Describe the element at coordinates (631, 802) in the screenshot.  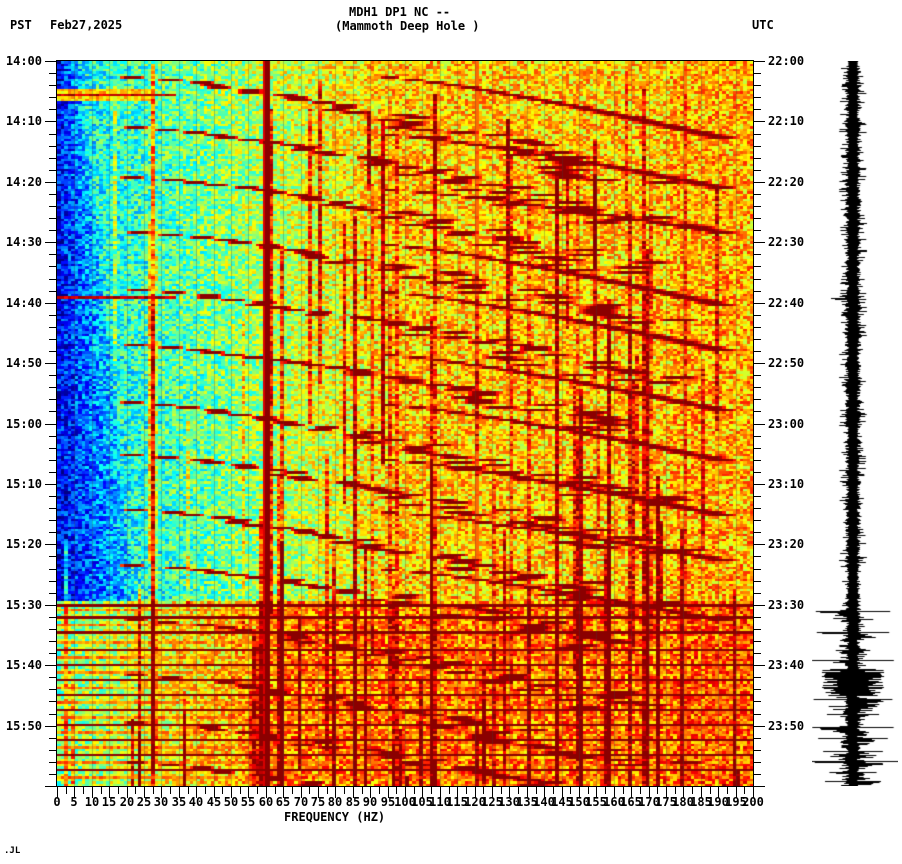
I see `frequency-label: 165` at that location.